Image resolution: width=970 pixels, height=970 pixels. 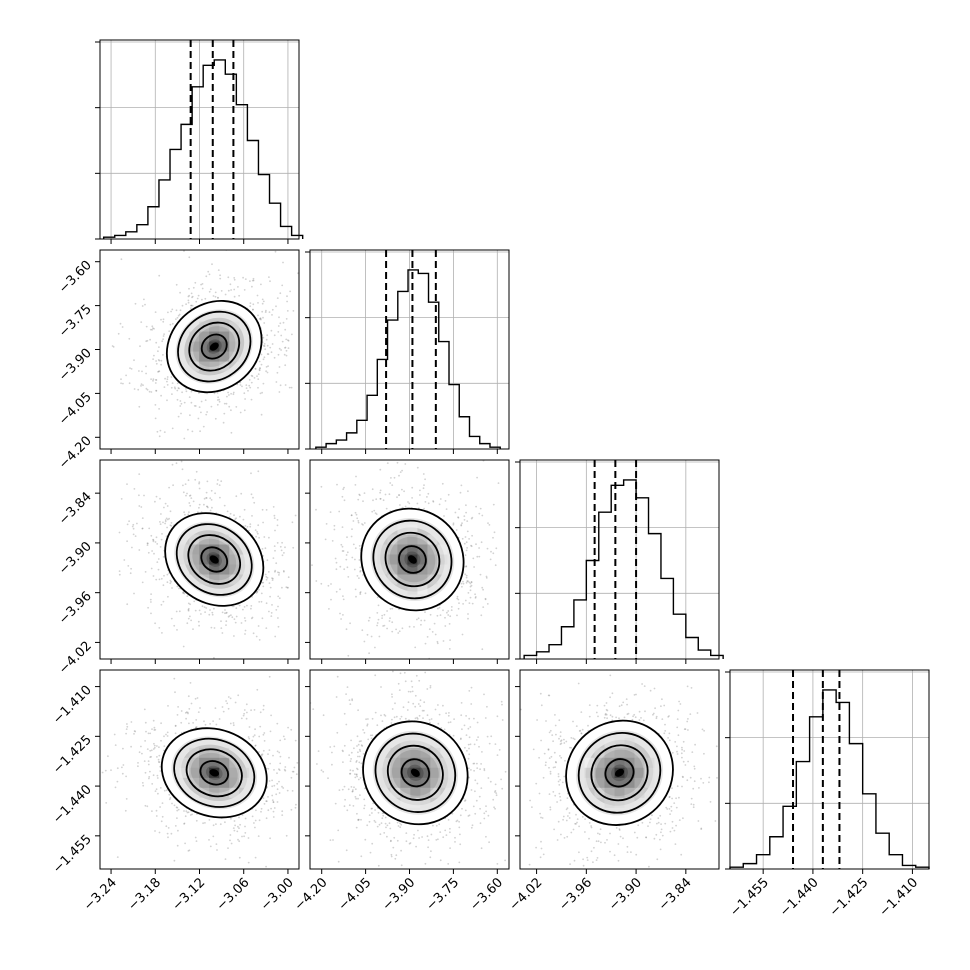 I want to click on histogram-bars, so click(x=623, y=569).